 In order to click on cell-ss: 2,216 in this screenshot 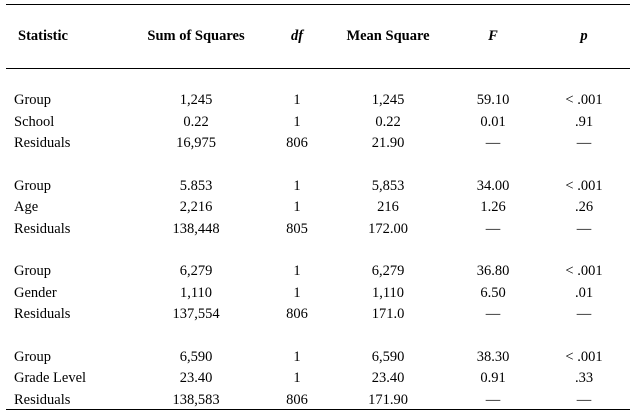, I will do `click(196, 207)`.